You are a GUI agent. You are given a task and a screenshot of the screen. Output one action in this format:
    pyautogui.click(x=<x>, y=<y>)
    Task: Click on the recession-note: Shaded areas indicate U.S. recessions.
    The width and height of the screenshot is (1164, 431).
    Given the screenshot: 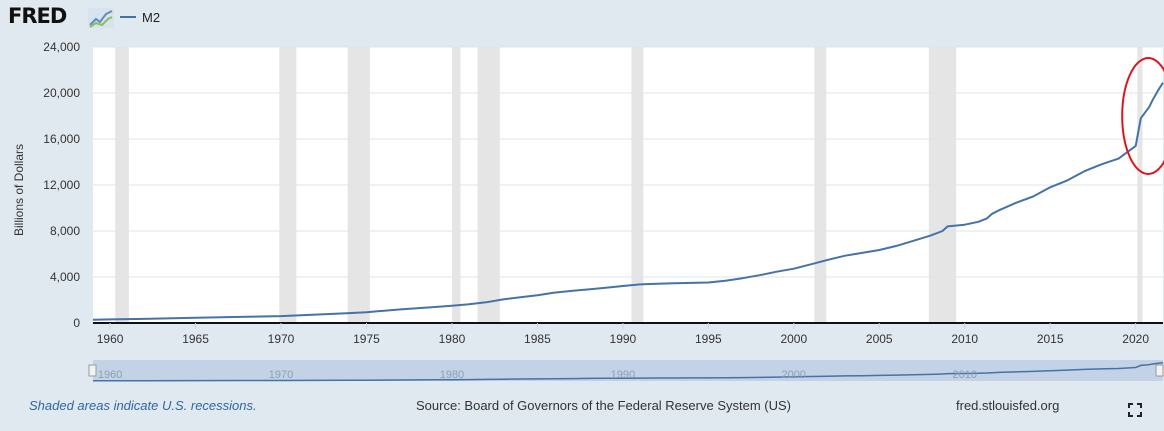 What is the action you would take?
    pyautogui.click(x=143, y=405)
    